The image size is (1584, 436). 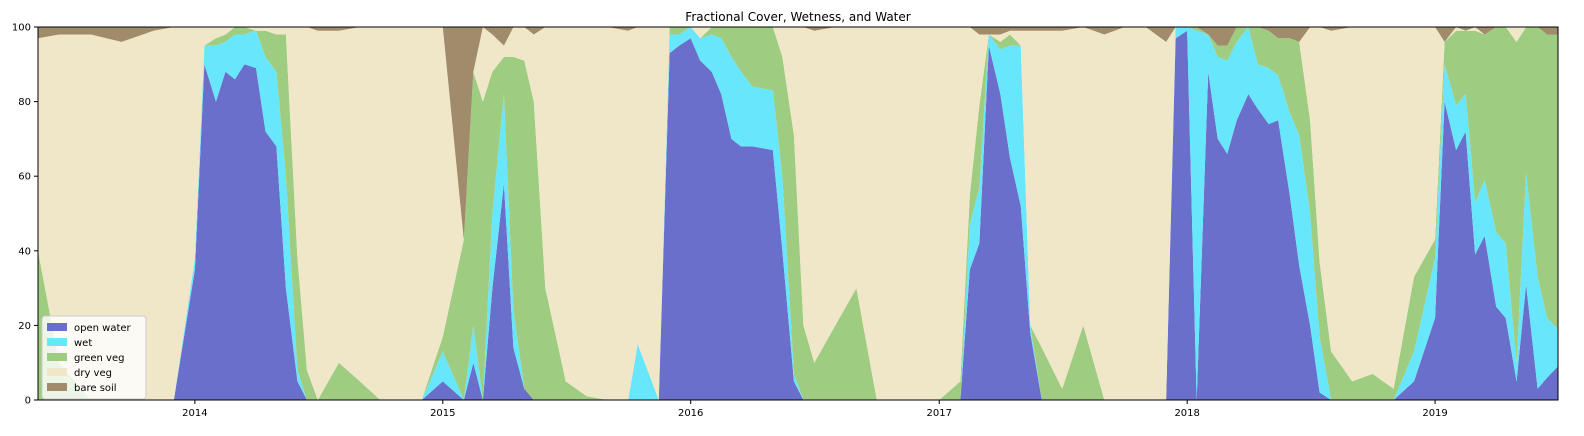 What do you see at coordinates (690, 413) in the screenshot?
I see `x-tick-label: 2016` at bounding box center [690, 413].